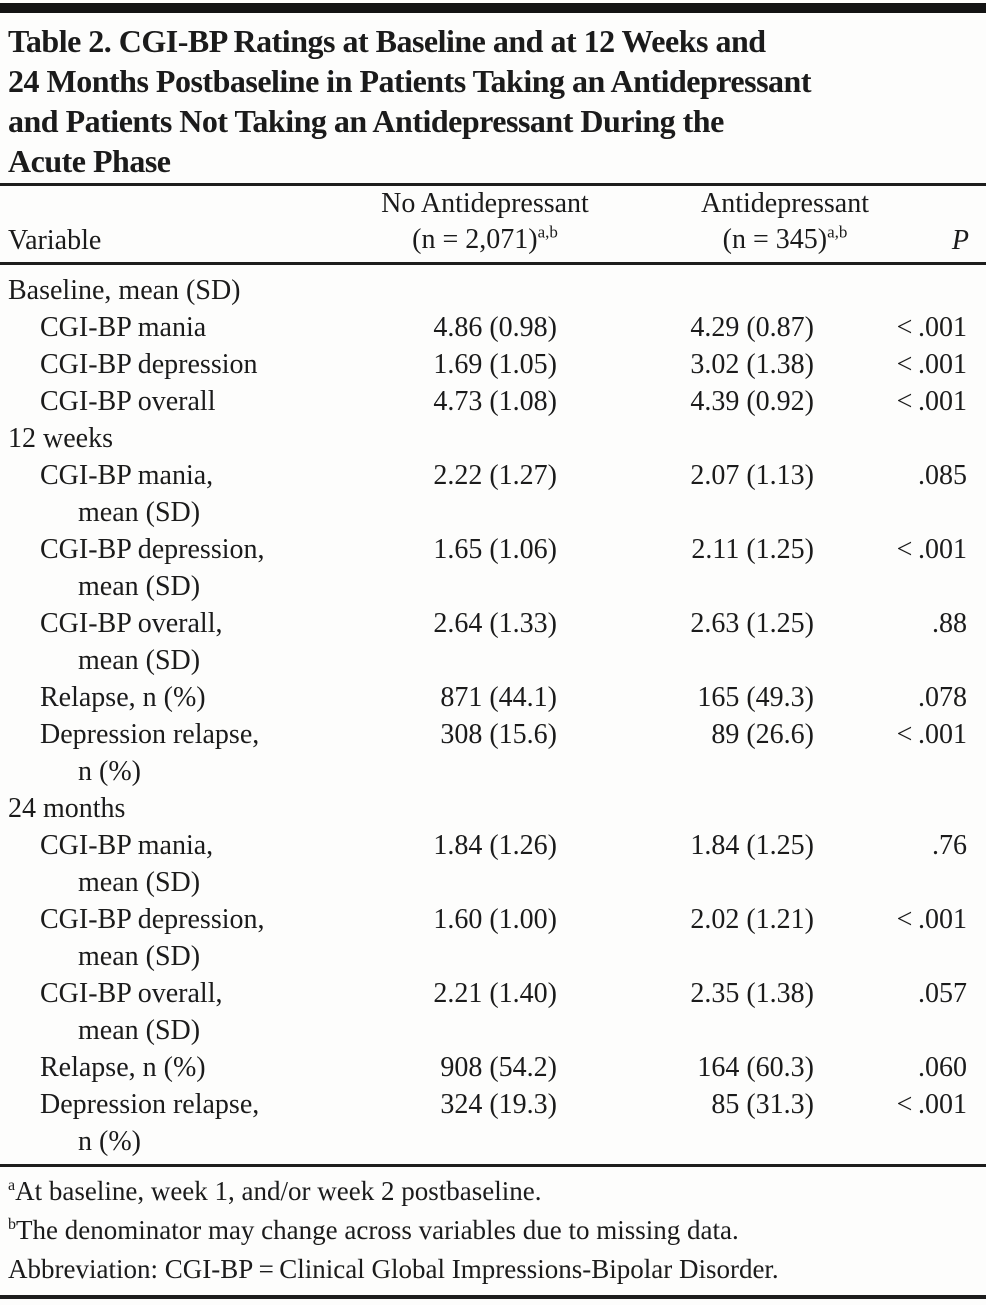  Describe the element at coordinates (752, 364) in the screenshot. I see `cell-antidepressant-value: 3.02 (1.38)` at that location.